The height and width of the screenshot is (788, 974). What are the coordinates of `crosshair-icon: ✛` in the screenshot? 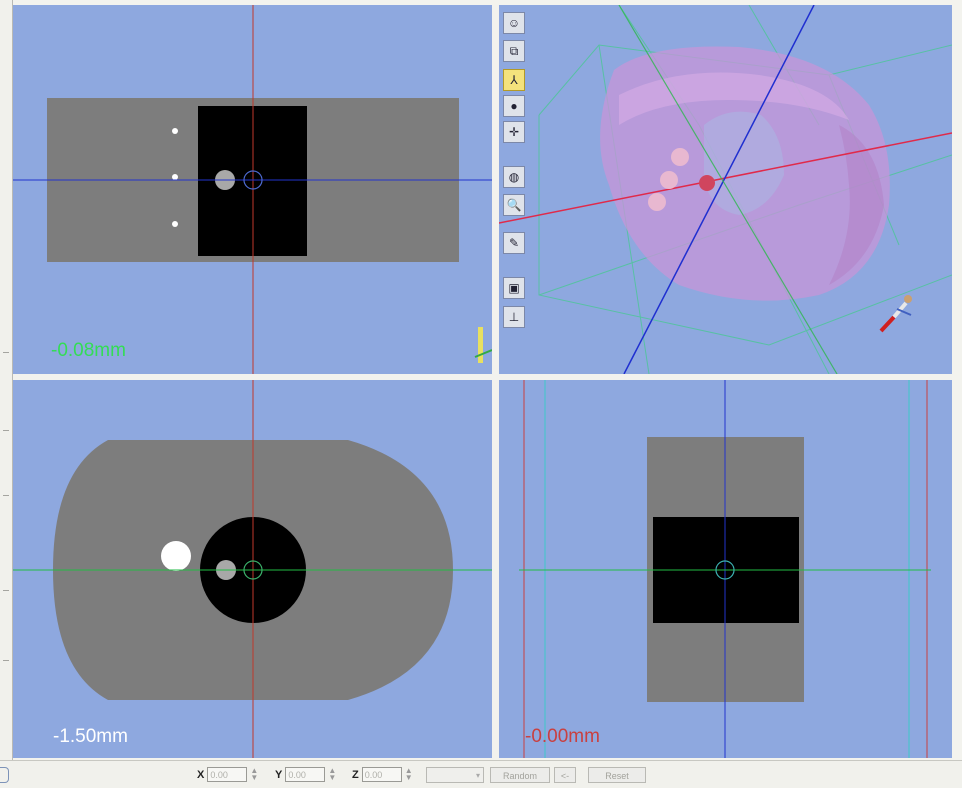 It's located at (514, 132).